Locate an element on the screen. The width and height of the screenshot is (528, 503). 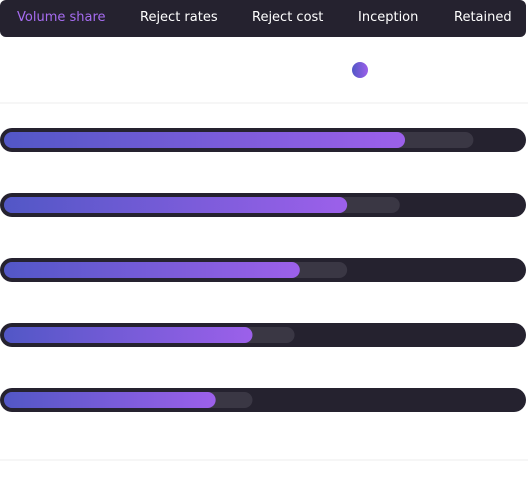
tab: Inception is located at coordinates (388, 17).